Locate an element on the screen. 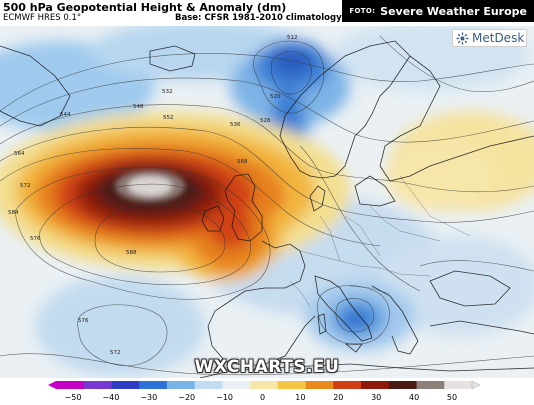 The image size is (534, 405). contour-label: 584 is located at coordinates (13, 213).